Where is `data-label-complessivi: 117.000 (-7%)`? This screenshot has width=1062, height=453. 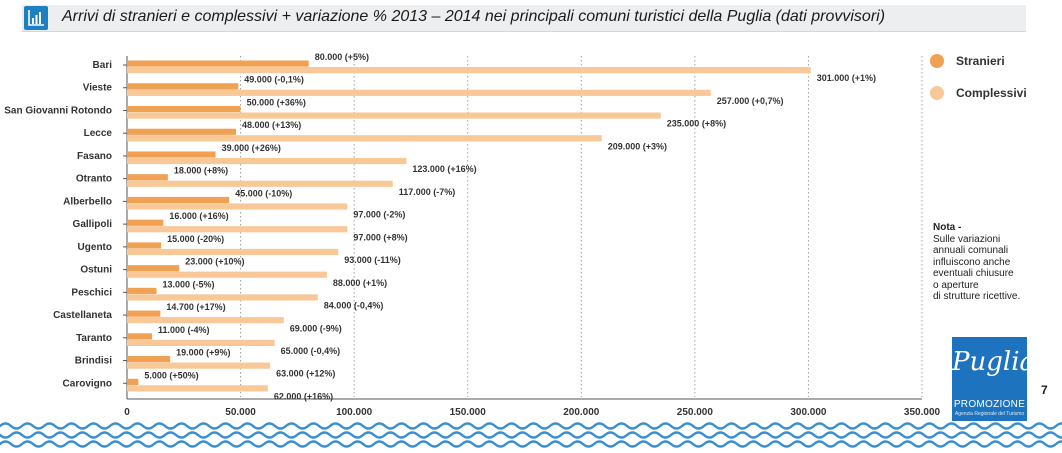 data-label-complessivi: 117.000 (-7%) is located at coordinates (427, 192).